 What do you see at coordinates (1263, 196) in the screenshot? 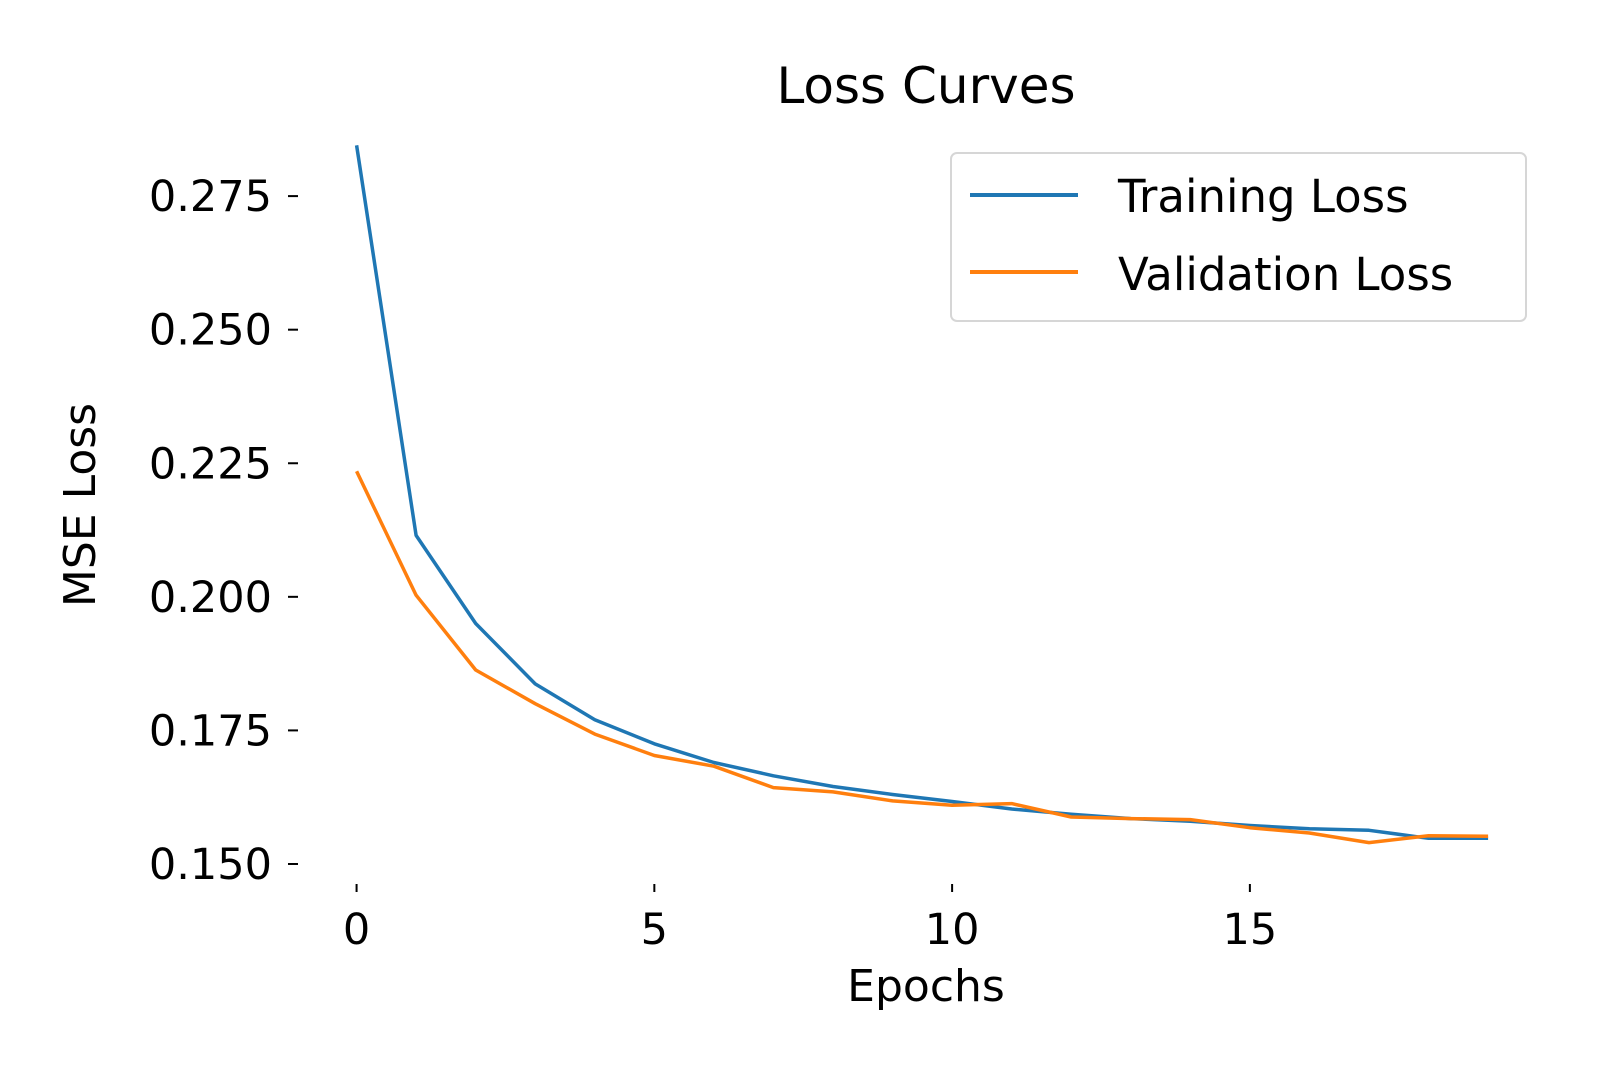
I see `legend-label-training-loss: Training Loss` at bounding box center [1263, 196].